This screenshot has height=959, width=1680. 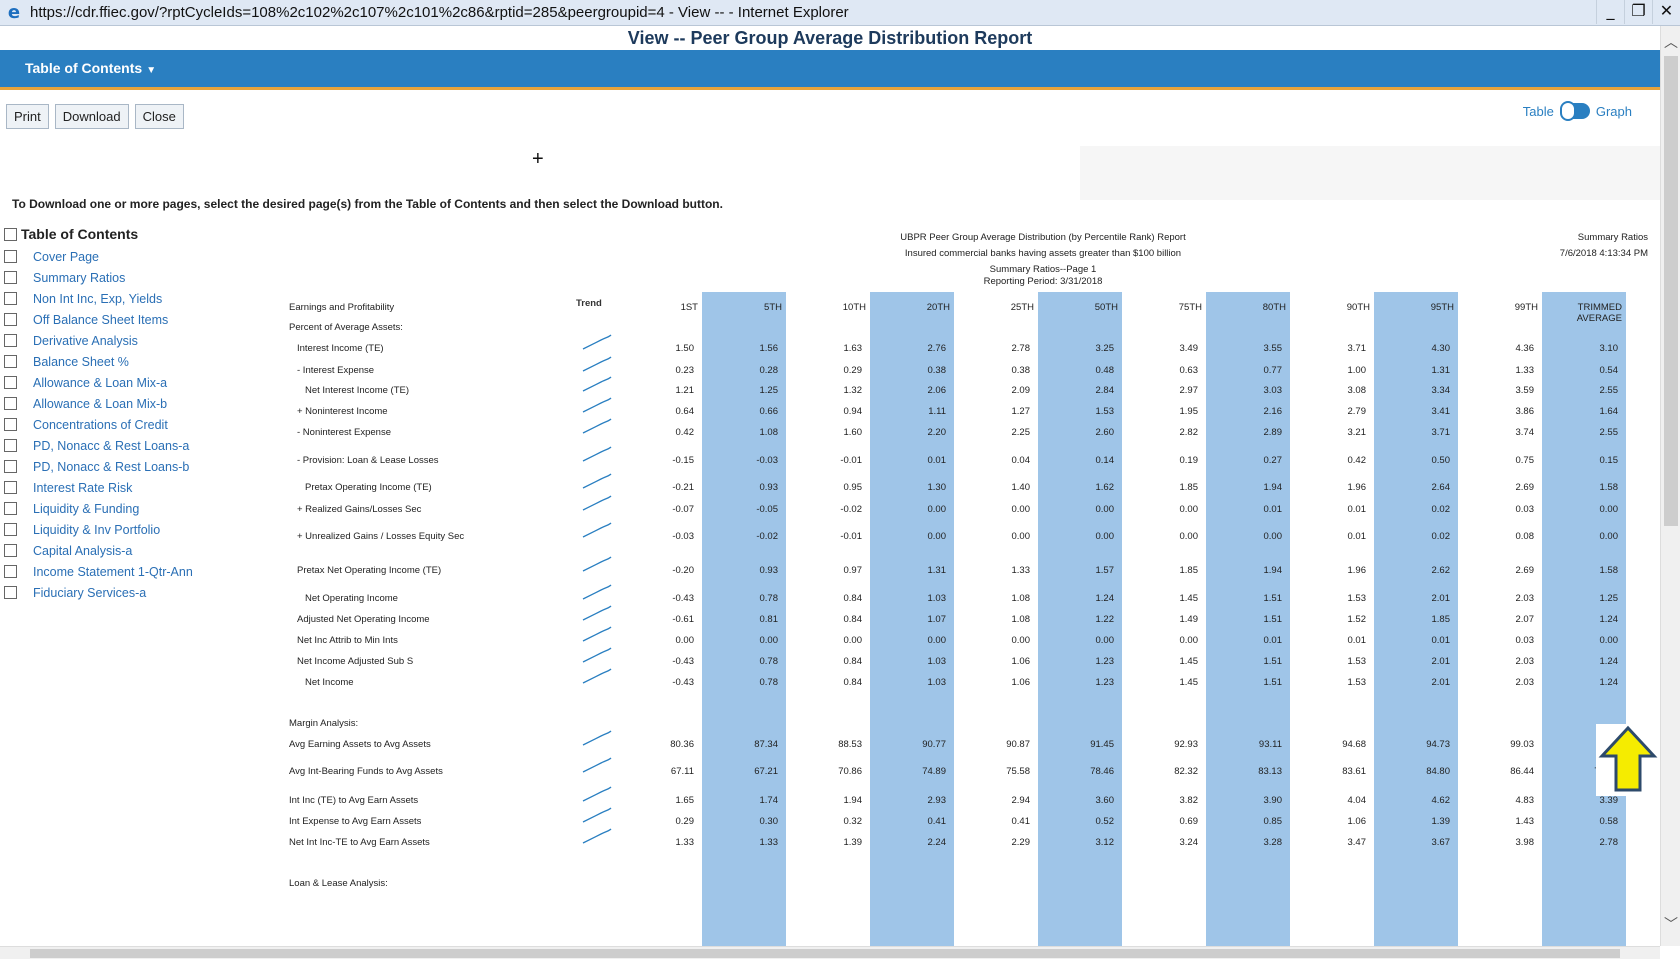 What do you see at coordinates (141, 361) in the screenshot?
I see `toc-item: Balance Sheet %` at bounding box center [141, 361].